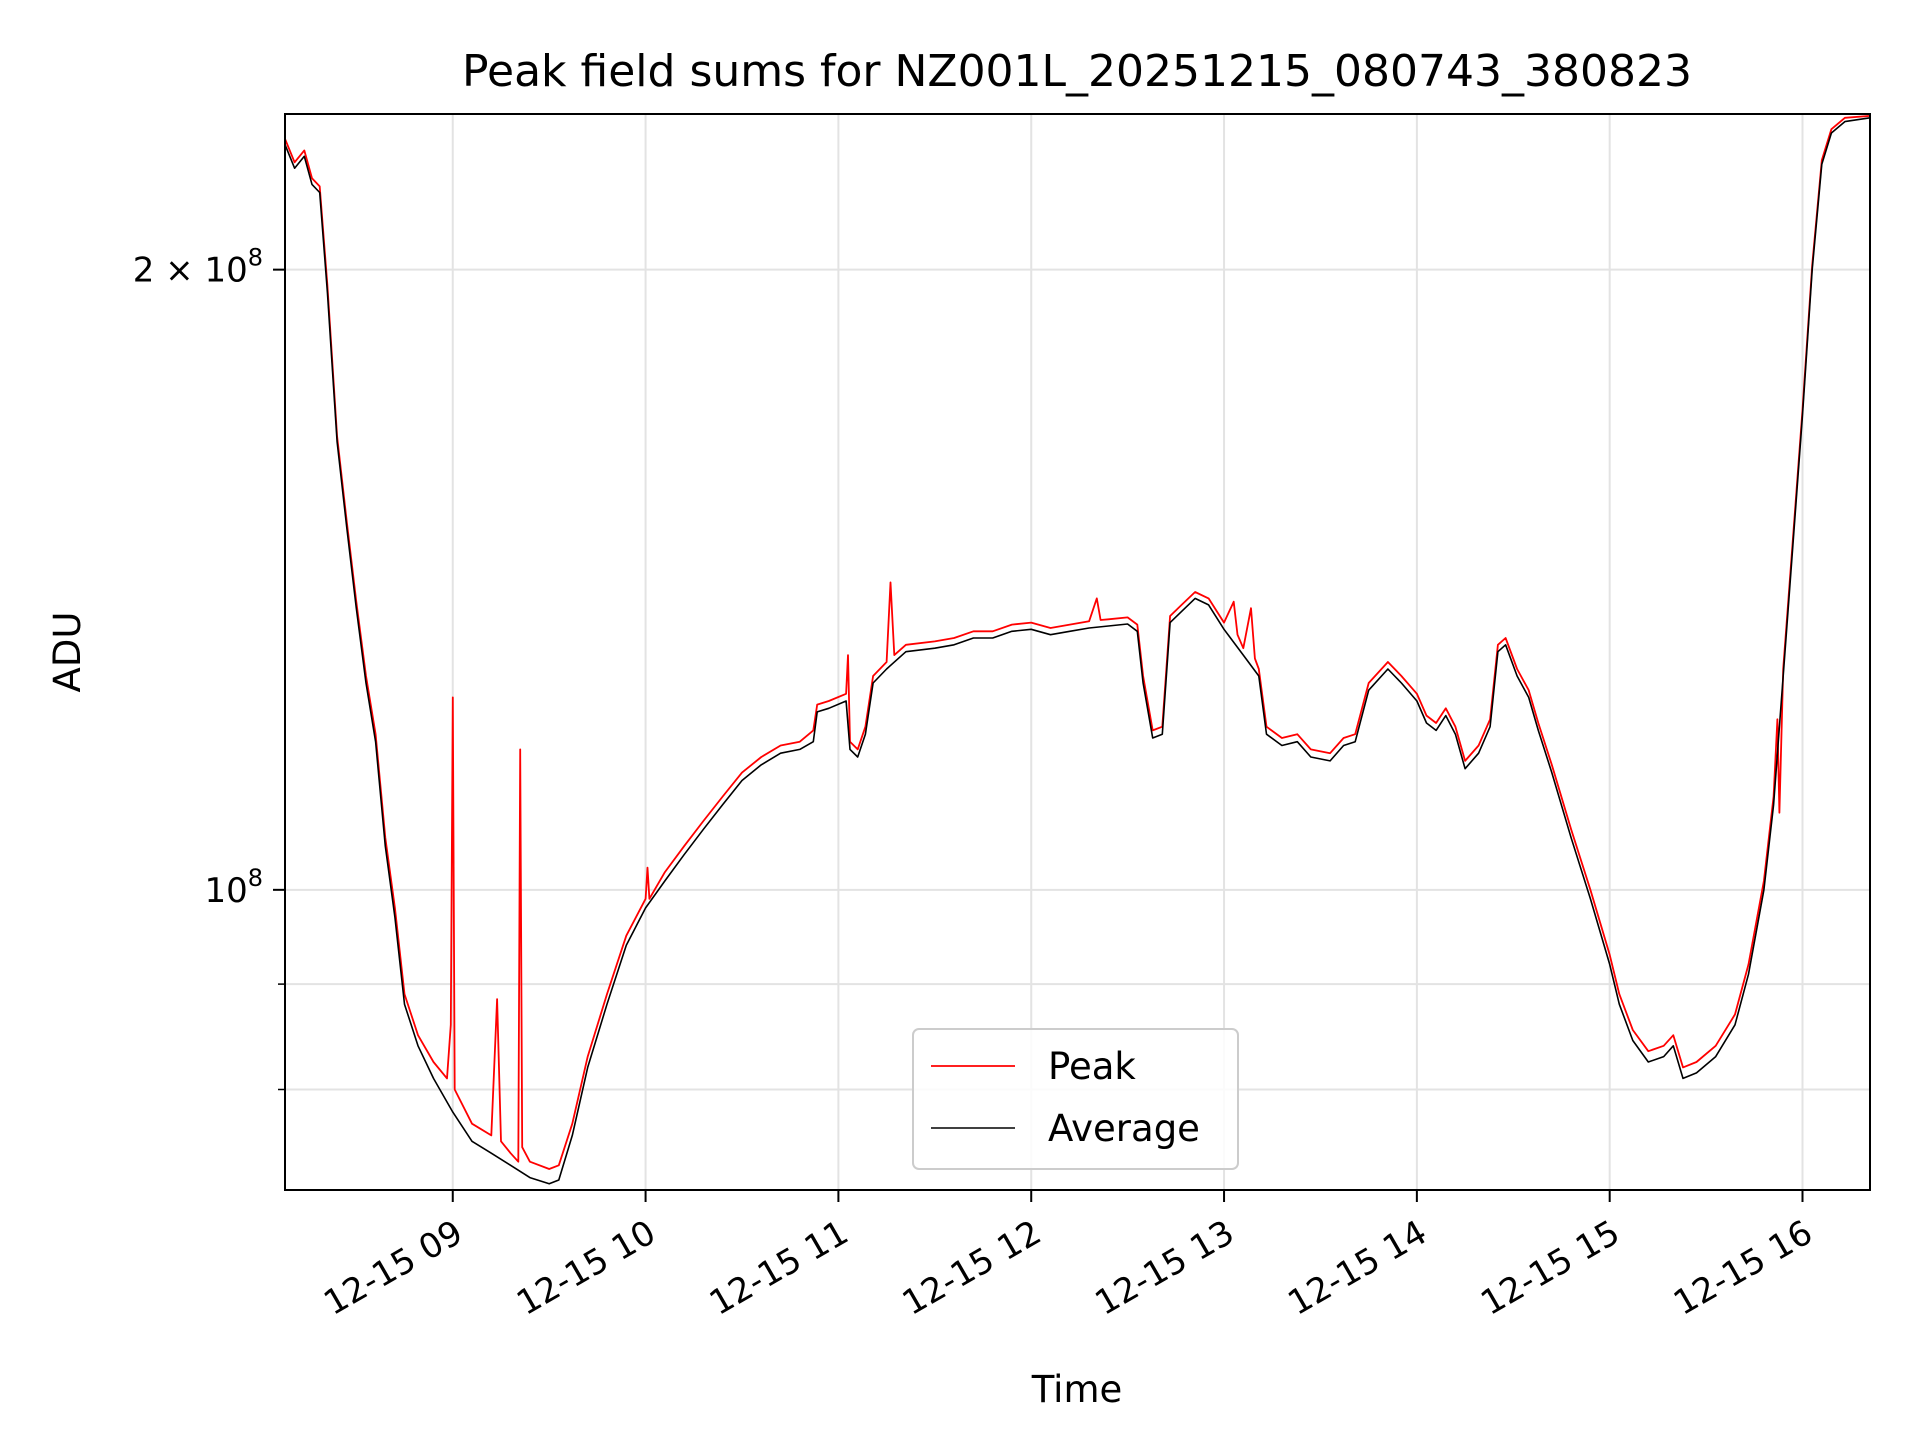 Image resolution: width=1920 pixels, height=1440 pixels. What do you see at coordinates (233, 887) in the screenshot?
I see `y-tick-label: 108` at bounding box center [233, 887].